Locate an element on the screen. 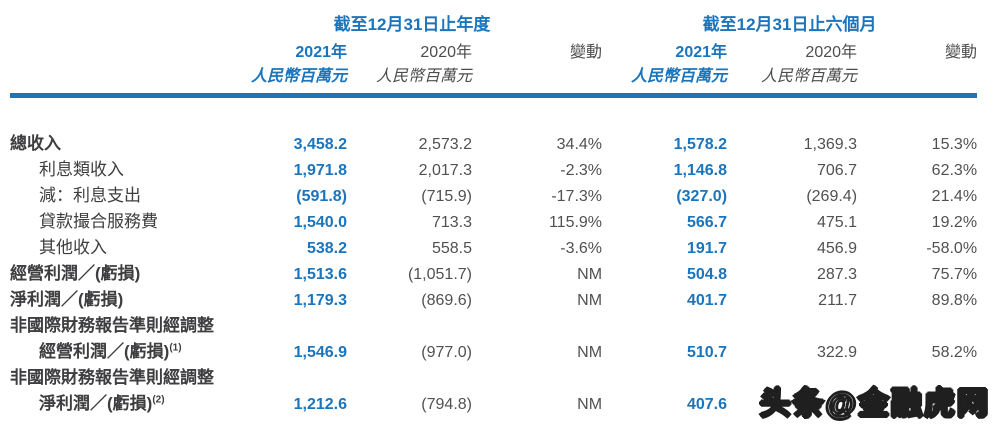  unit-label-2020-six-months: 人民幣百萬元 is located at coordinates (792, 80).